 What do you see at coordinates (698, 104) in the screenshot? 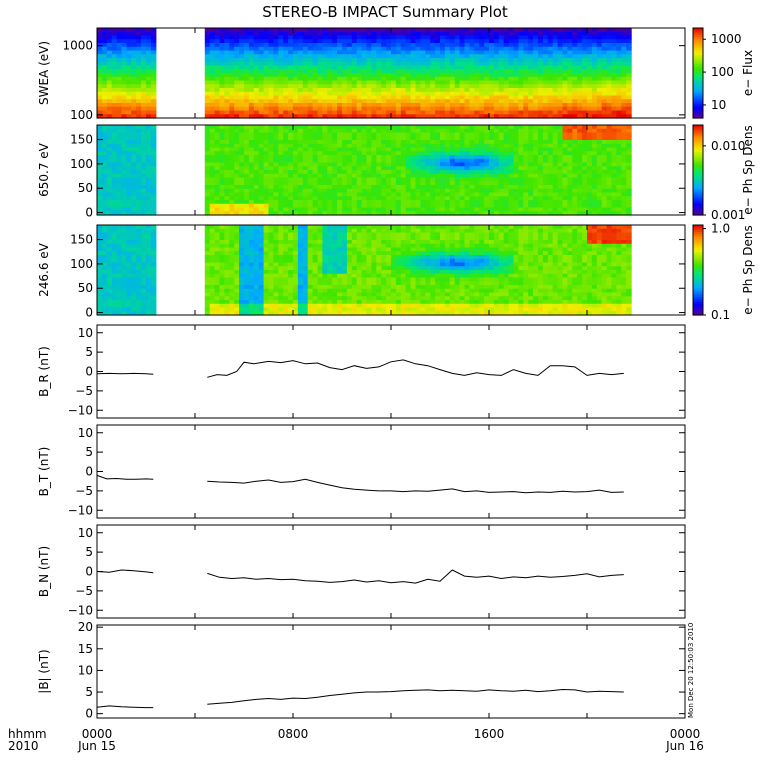
I see `colorbar-segment` at bounding box center [698, 104].